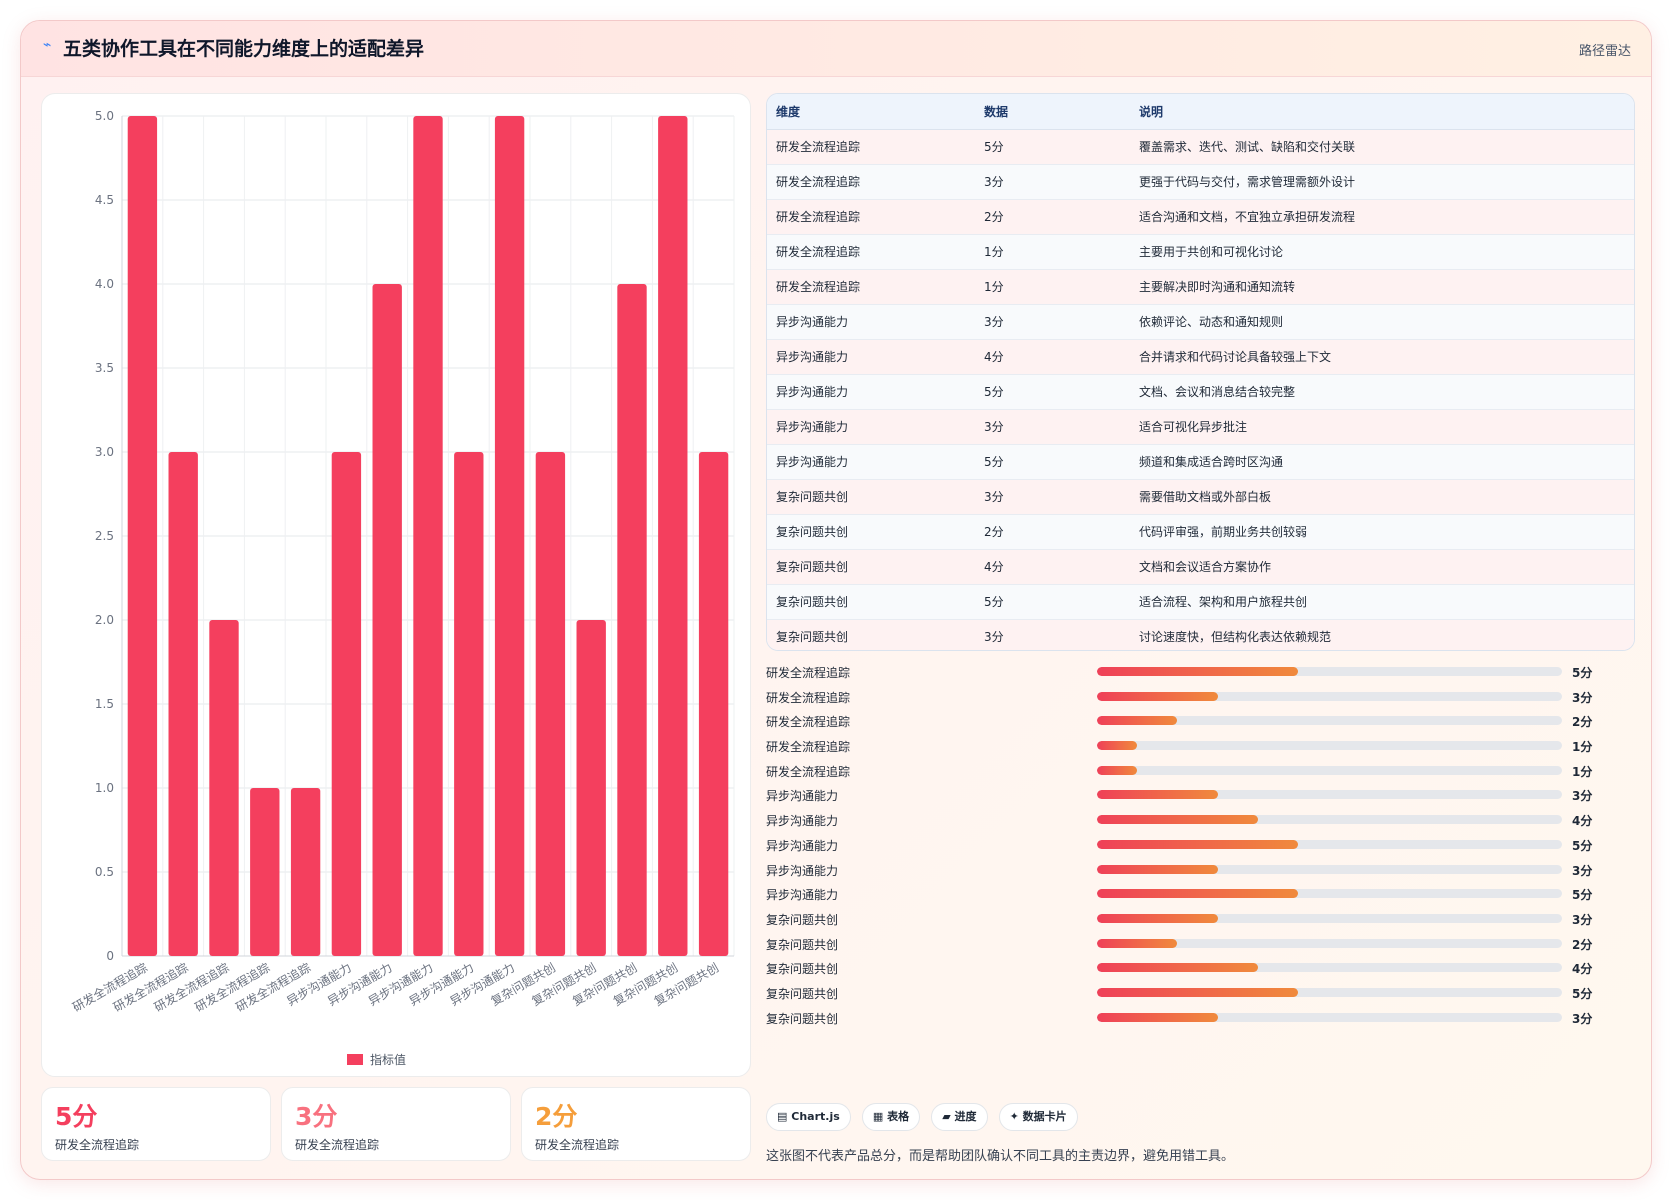  What do you see at coordinates (1200, 356) in the screenshot?
I see `table-row: 异步沟通能力 4分 合并请求和代码讨论具备较强上下文` at bounding box center [1200, 356].